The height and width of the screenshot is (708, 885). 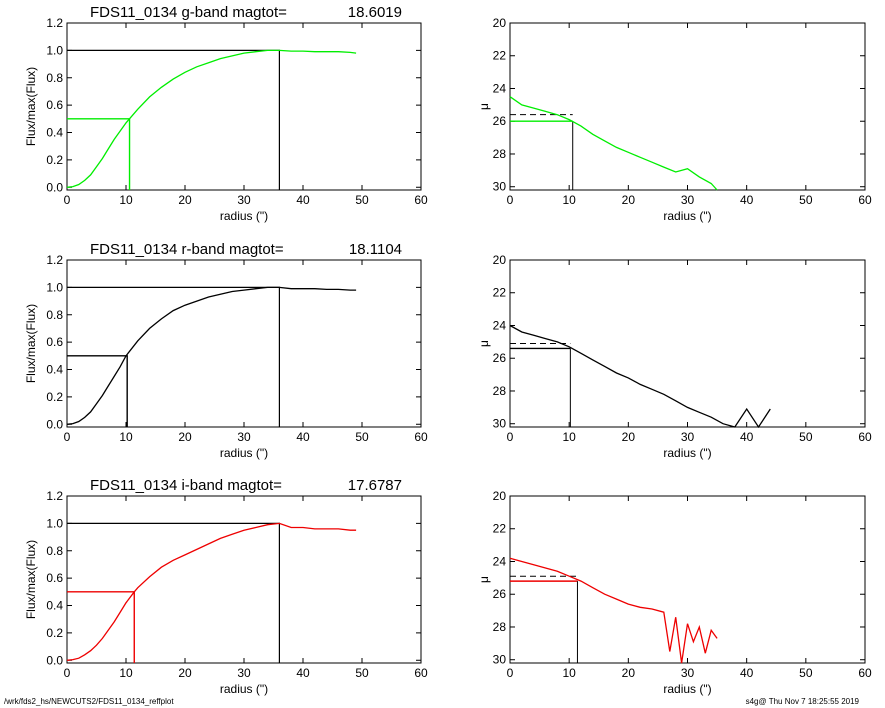 What do you see at coordinates (674, 356) in the screenshot?
I see `panel-r-surface-brightness: 0 10 20 30 40 50 60 20 22 24 26 28 30 radius (") μ` at bounding box center [674, 356].